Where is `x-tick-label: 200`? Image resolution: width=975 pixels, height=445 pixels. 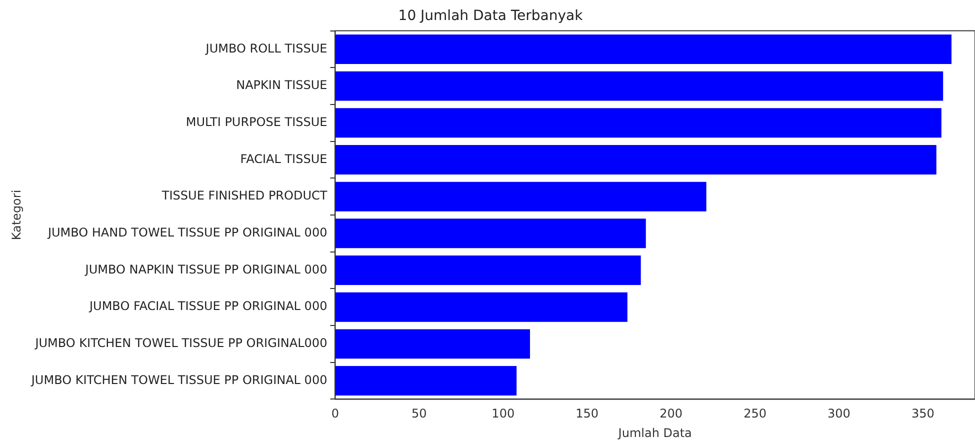
x-tick-label: 200 is located at coordinates (671, 413).